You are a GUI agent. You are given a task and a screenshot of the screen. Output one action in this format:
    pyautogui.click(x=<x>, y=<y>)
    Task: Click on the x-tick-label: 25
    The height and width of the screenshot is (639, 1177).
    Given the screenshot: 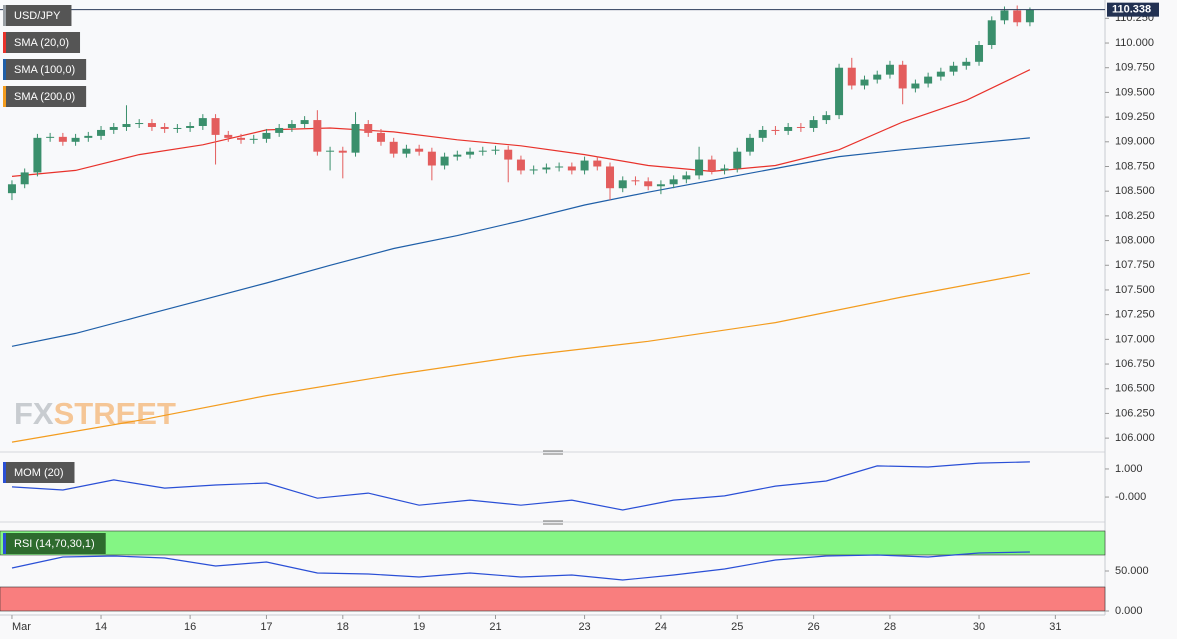 What is the action you would take?
    pyautogui.click(x=737, y=627)
    